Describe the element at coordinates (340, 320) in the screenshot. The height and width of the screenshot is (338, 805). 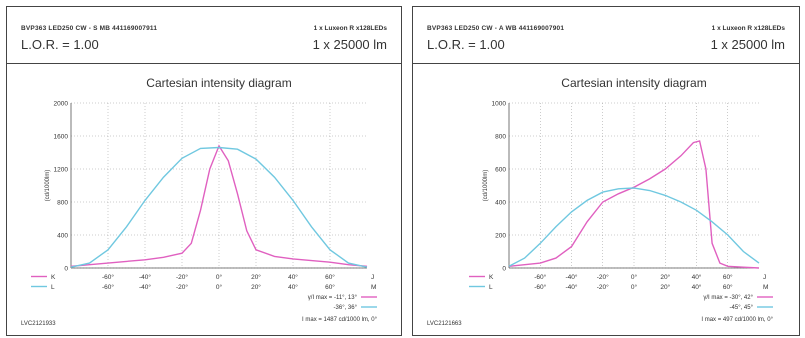
I see `imax-annotation: I max = 1487 cd/1000 lm, 0°` at that location.